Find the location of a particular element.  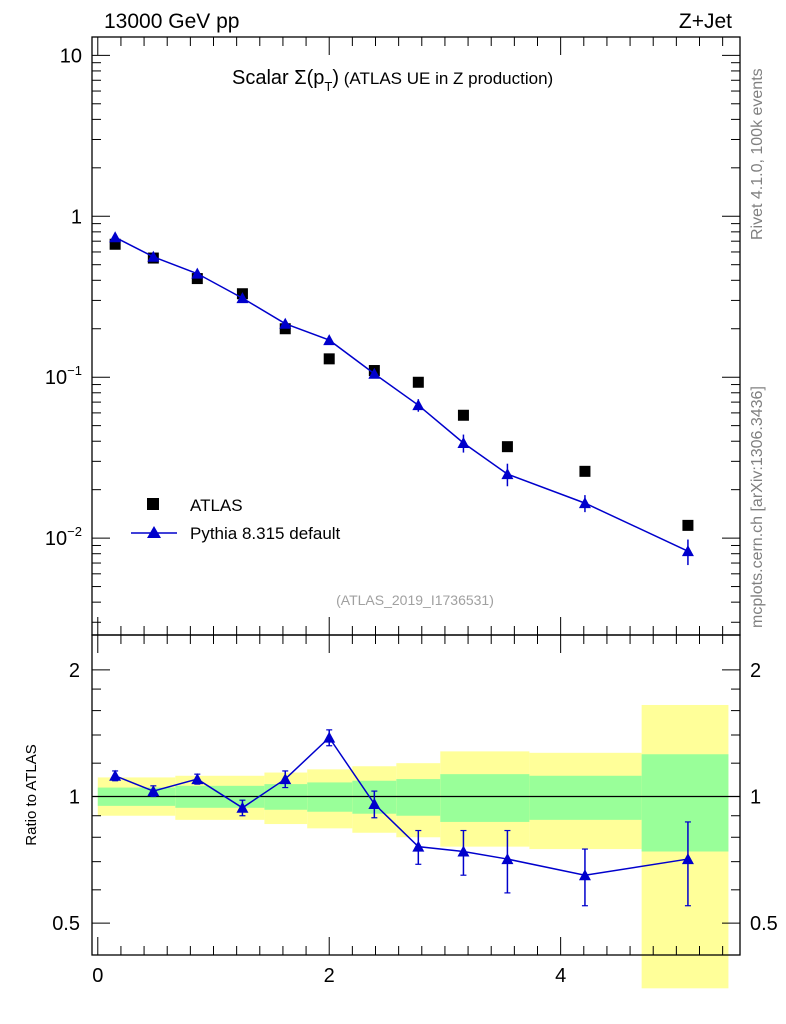

x-tick-label: 4 is located at coordinates (560, 976).